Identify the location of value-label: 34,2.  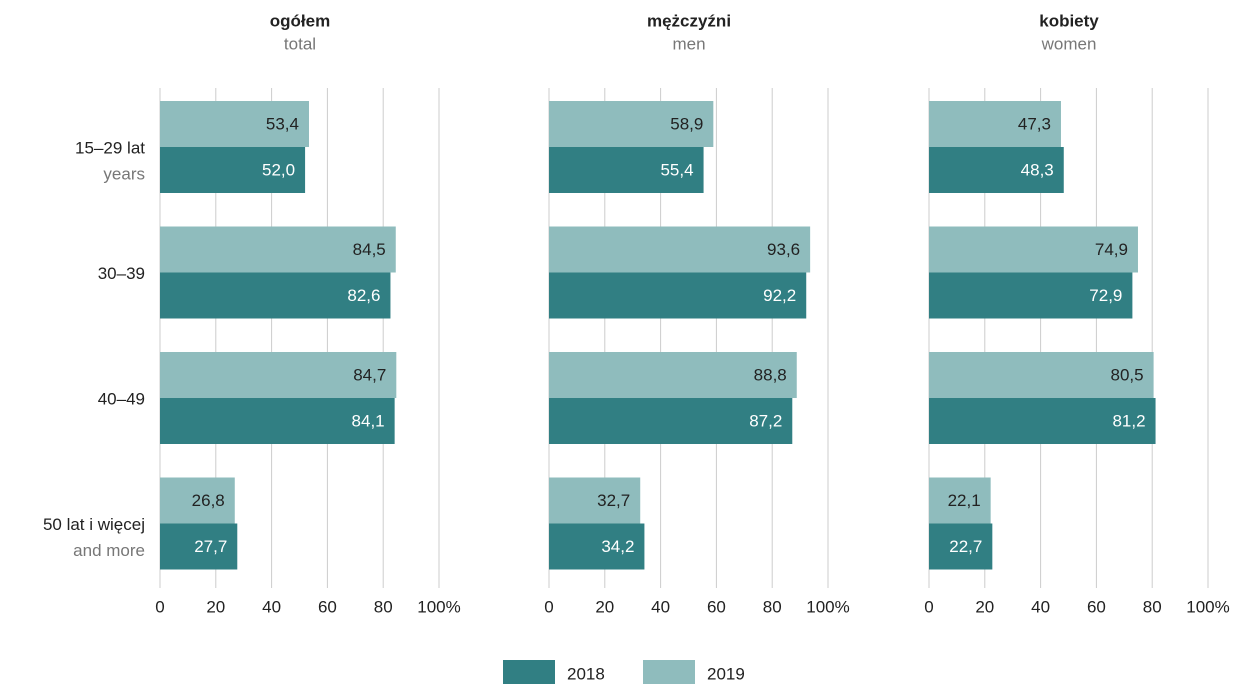
(617, 546).